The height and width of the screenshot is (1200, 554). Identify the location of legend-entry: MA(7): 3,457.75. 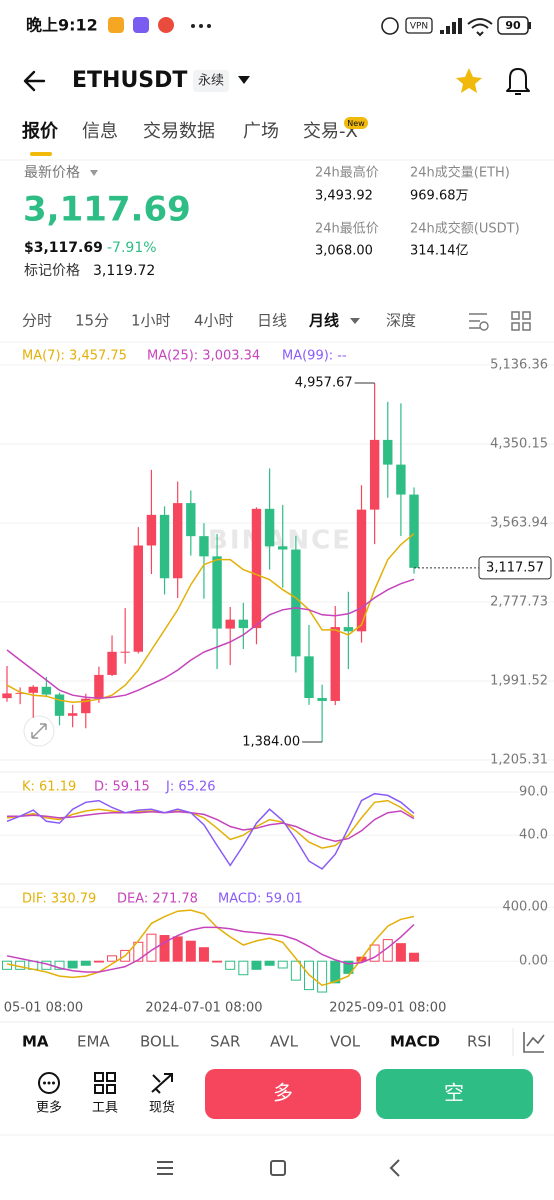
(74, 356).